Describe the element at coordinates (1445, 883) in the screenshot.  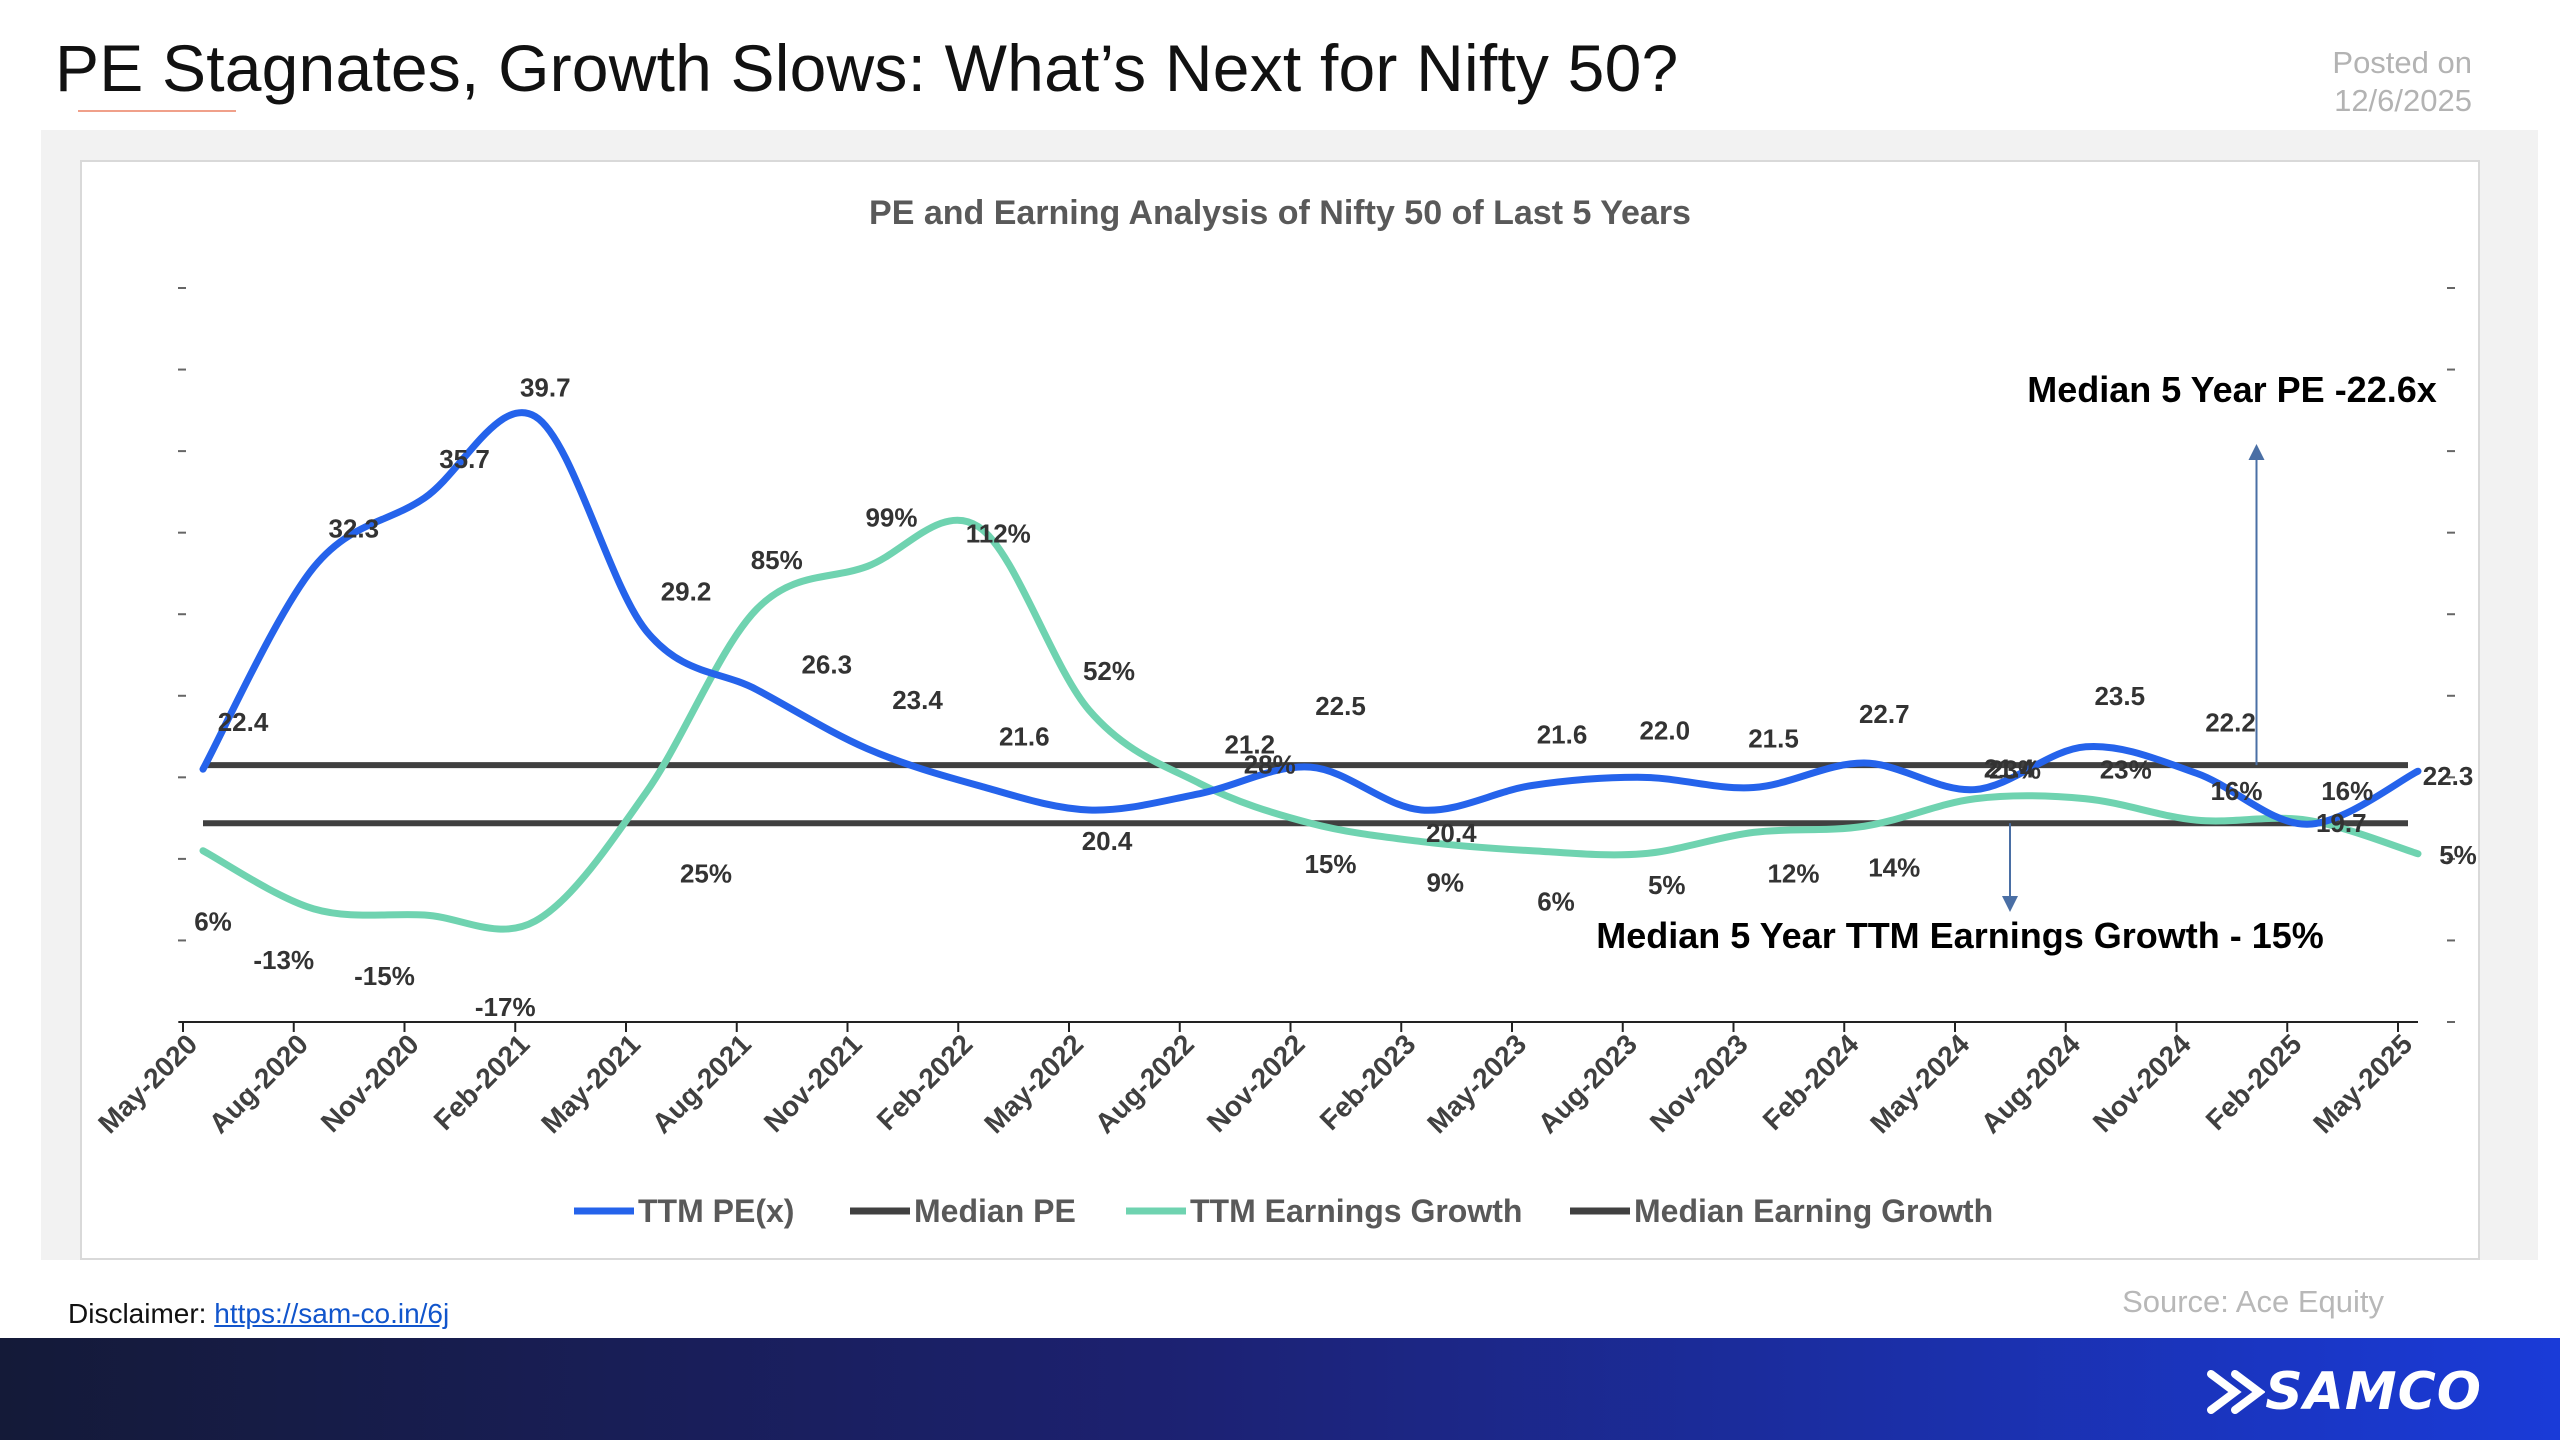
I see `growth-data-label: 9%` at that location.